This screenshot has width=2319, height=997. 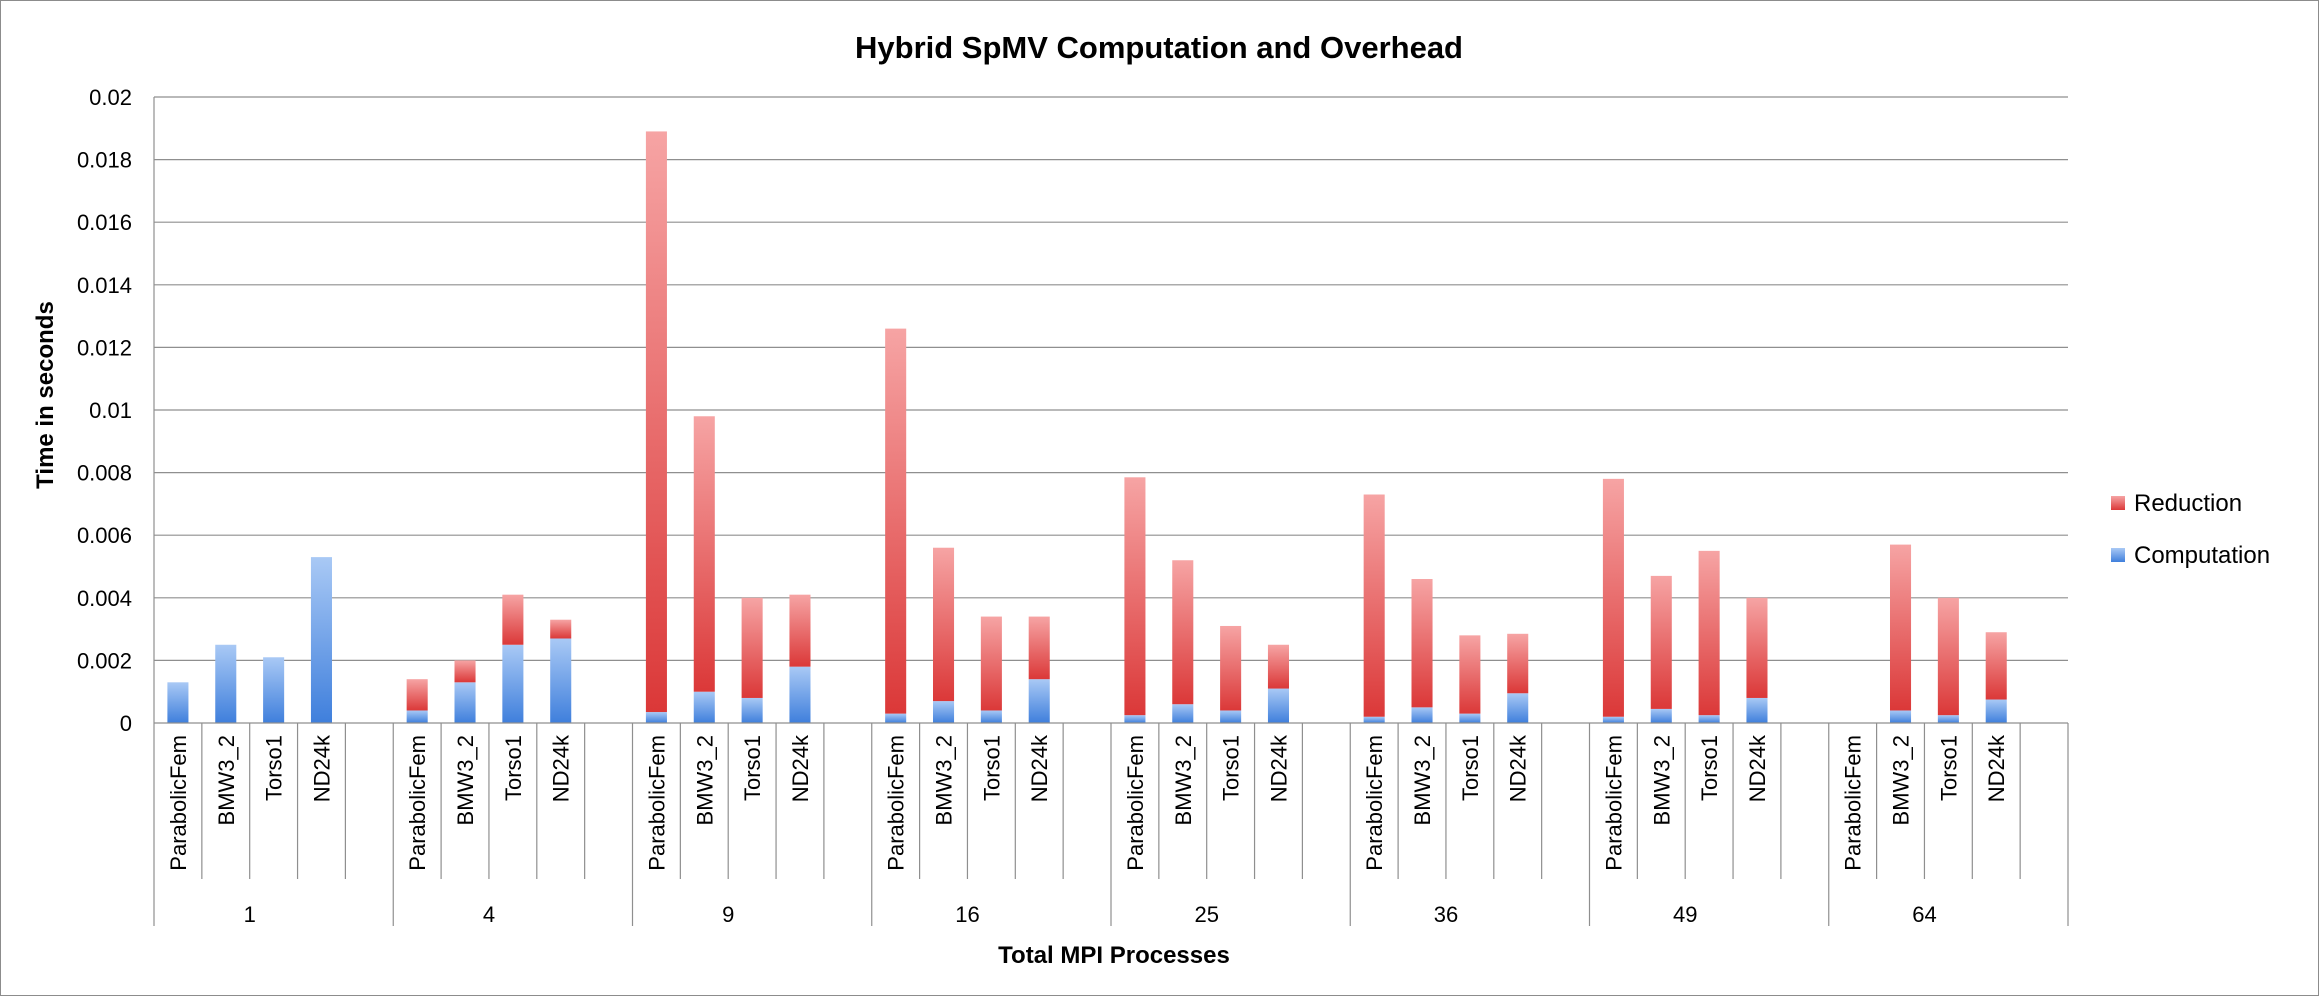 I want to click on legend-swatch-reduction, so click(x=2118, y=503).